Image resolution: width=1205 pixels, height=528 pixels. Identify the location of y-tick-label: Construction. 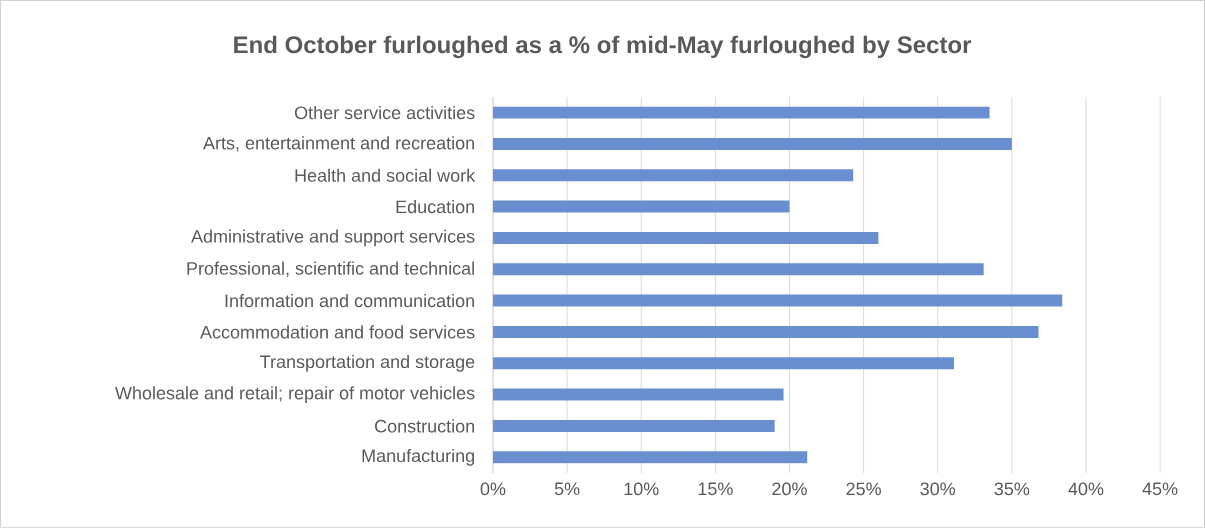
(424, 426).